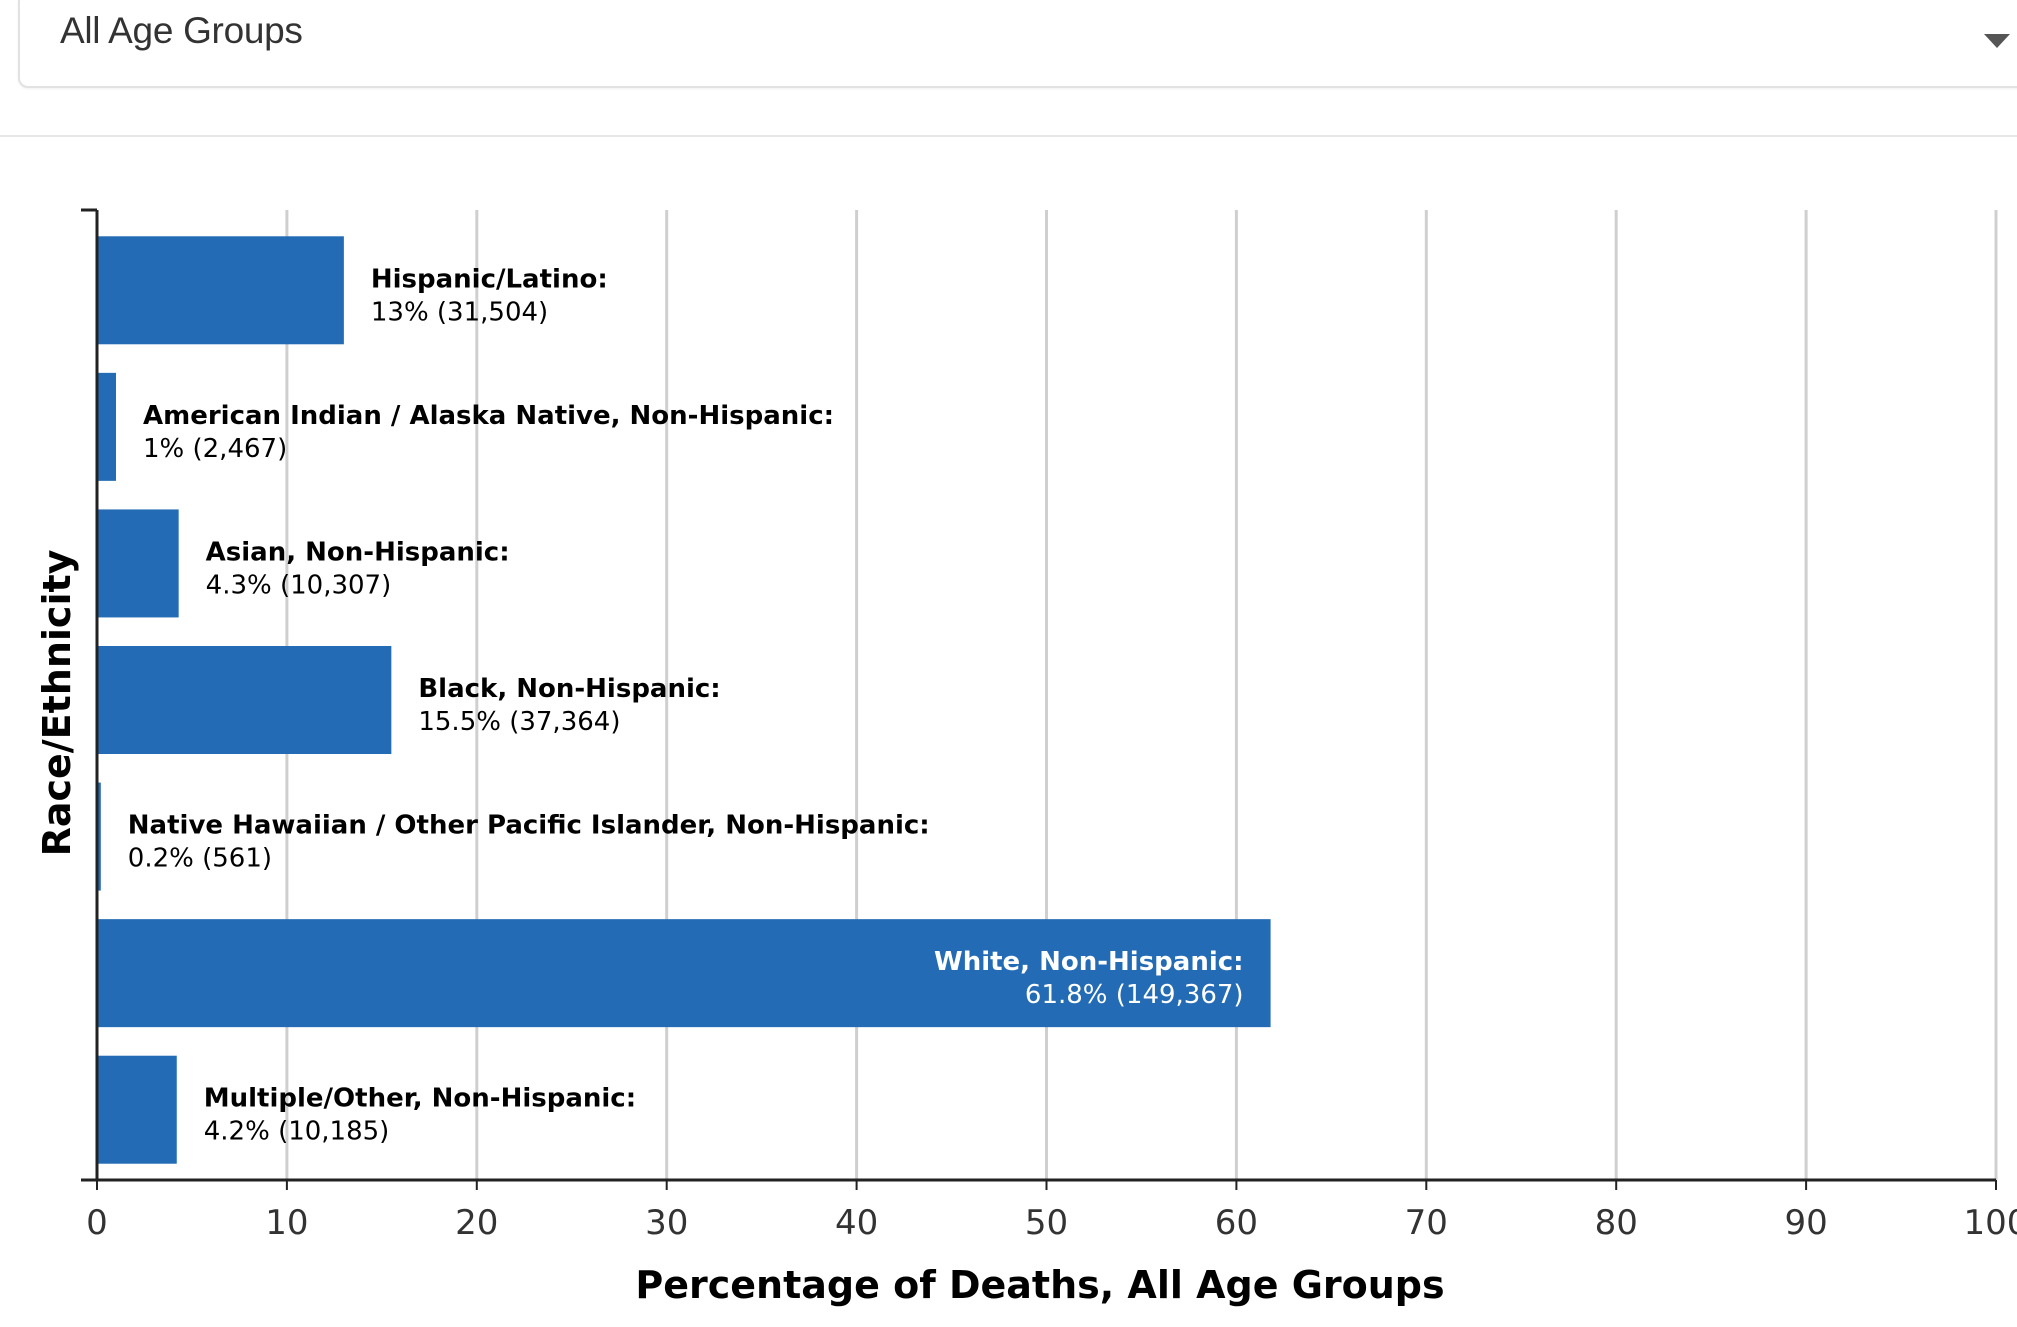 The height and width of the screenshot is (1327, 2017). Describe the element at coordinates (420, 1099) in the screenshot. I see `bar-category-label: Multiple/Other, Non-Hispanic:` at that location.